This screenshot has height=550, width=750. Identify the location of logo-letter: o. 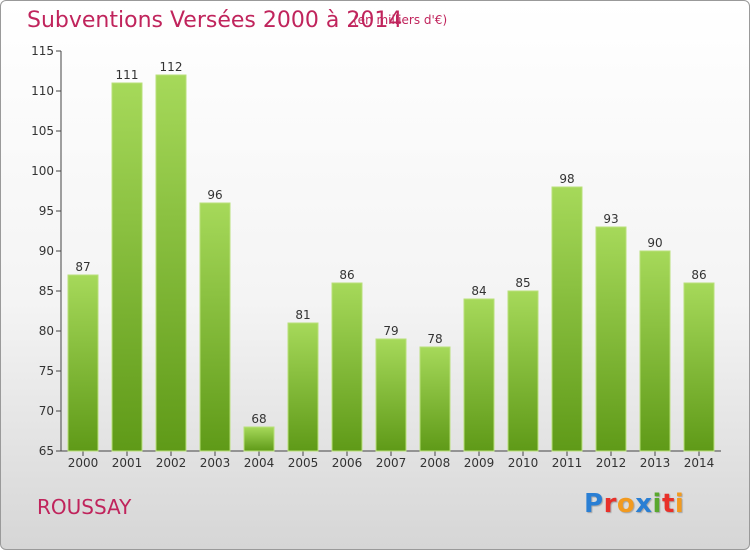
(626, 504).